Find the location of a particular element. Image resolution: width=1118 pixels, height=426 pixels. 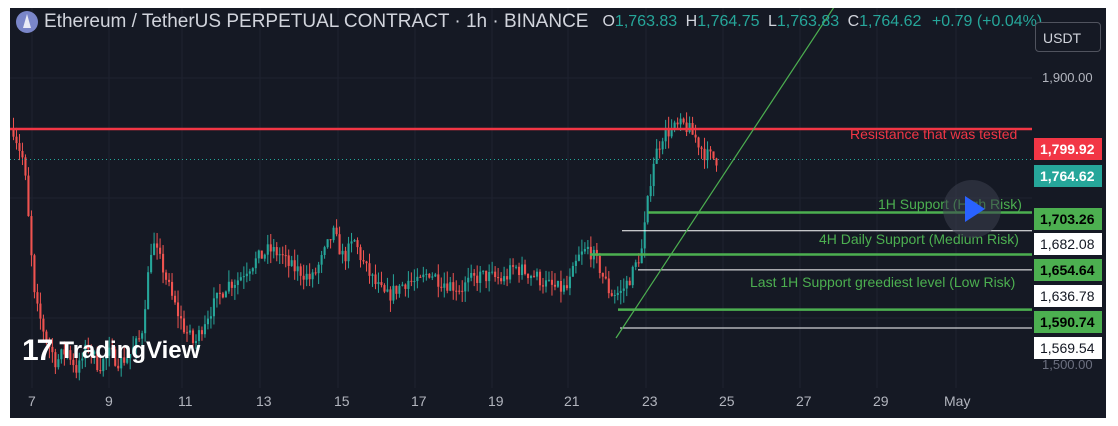

resistance-annotation: Resistance that was tested is located at coordinates (934, 134).